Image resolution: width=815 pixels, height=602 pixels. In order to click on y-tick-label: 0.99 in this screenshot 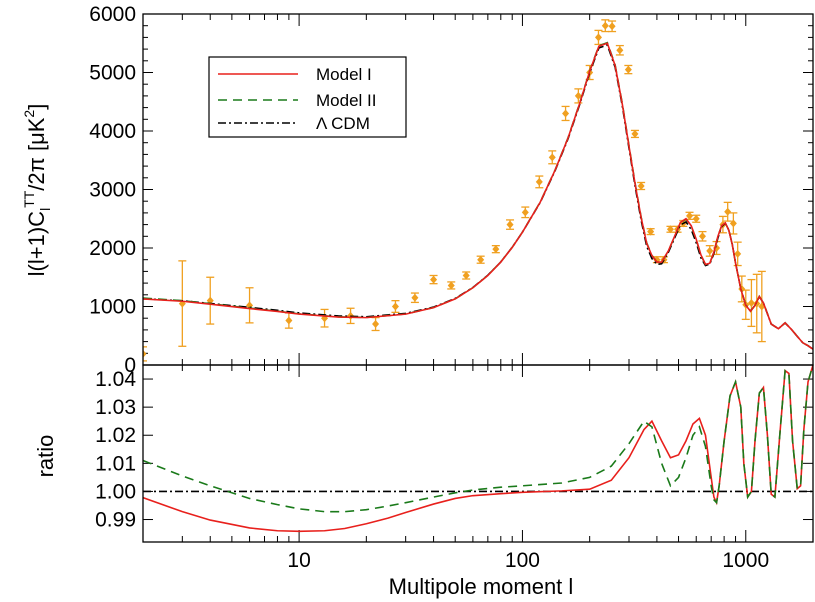, I will do `click(115, 520)`.